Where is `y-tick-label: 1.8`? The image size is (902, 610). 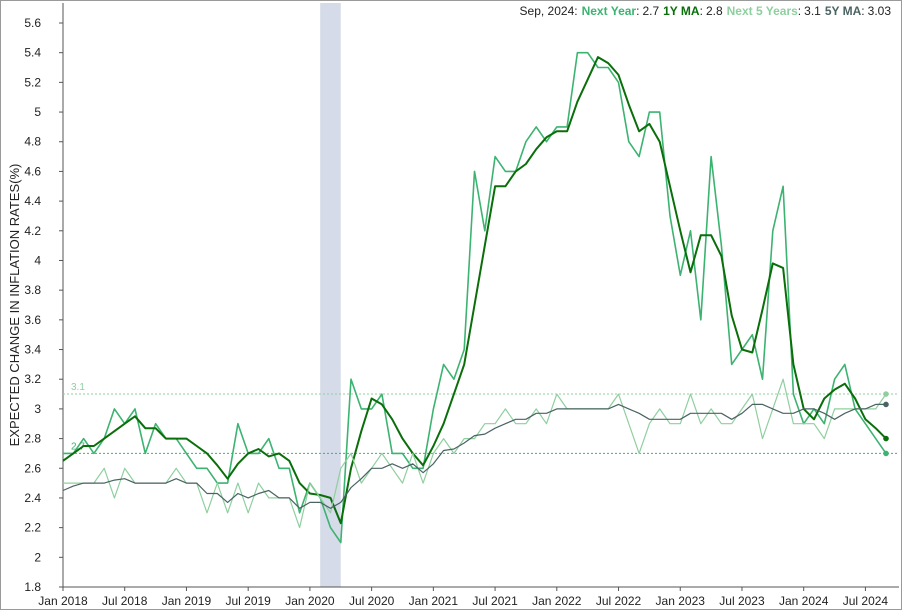 y-tick-label: 1.8 is located at coordinates (32, 587).